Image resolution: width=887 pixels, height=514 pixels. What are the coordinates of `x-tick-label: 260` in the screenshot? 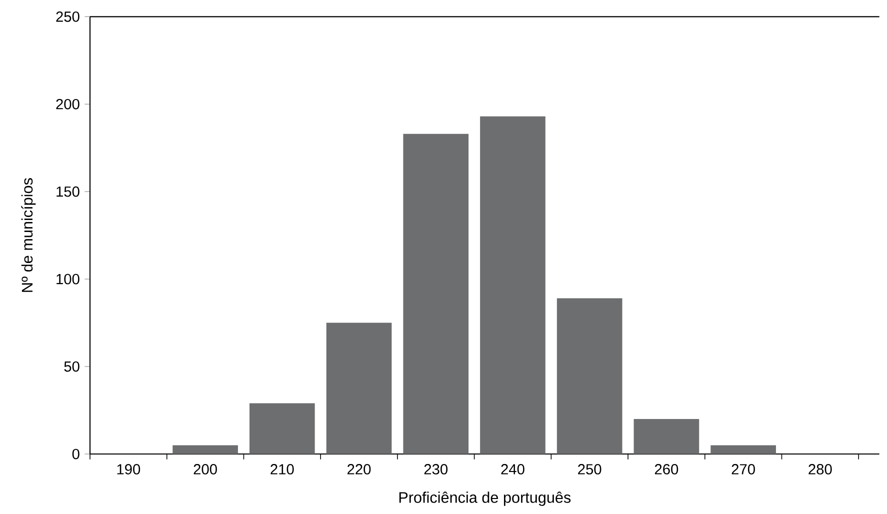 It's located at (666, 469).